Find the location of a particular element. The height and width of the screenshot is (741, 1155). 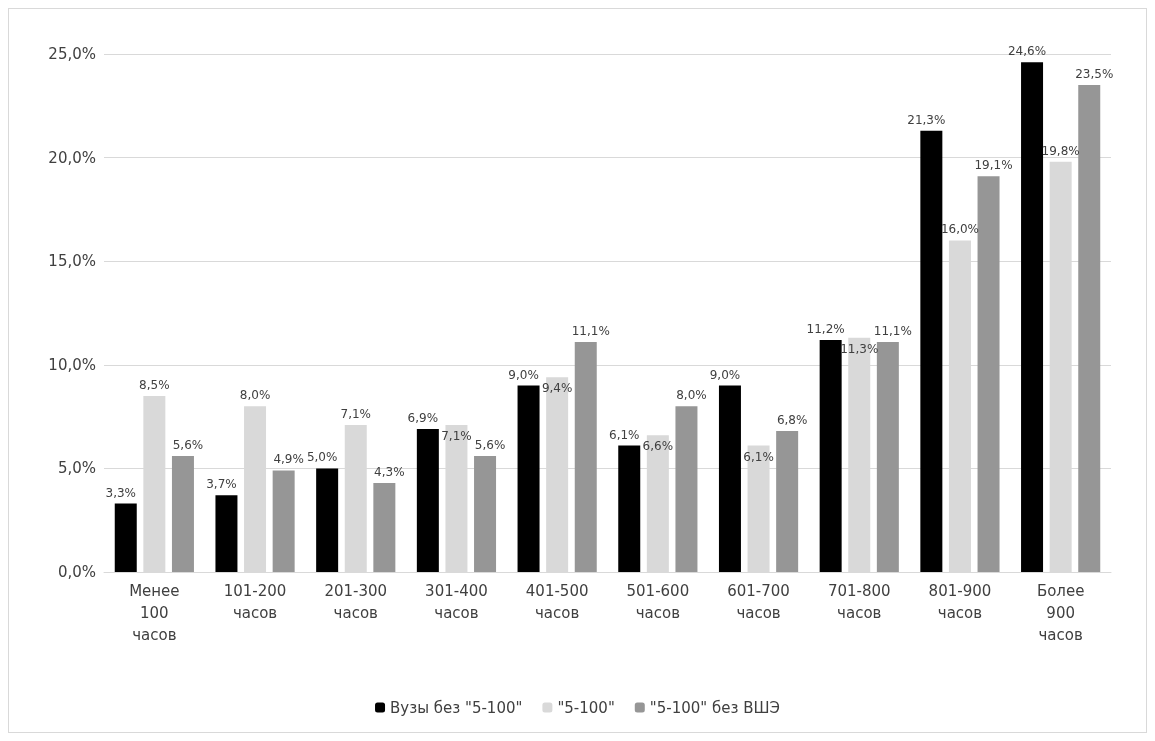

data-label: 21,3% is located at coordinates (926, 119).